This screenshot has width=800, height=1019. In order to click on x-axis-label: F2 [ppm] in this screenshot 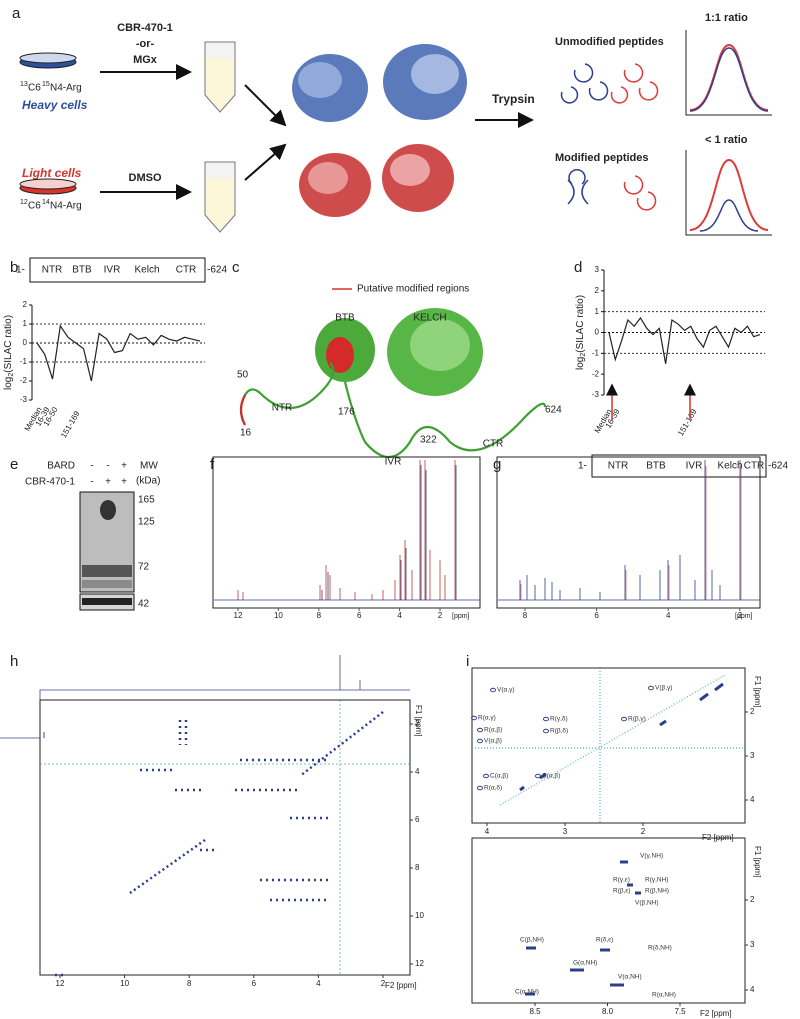, I will do `click(401, 985)`.